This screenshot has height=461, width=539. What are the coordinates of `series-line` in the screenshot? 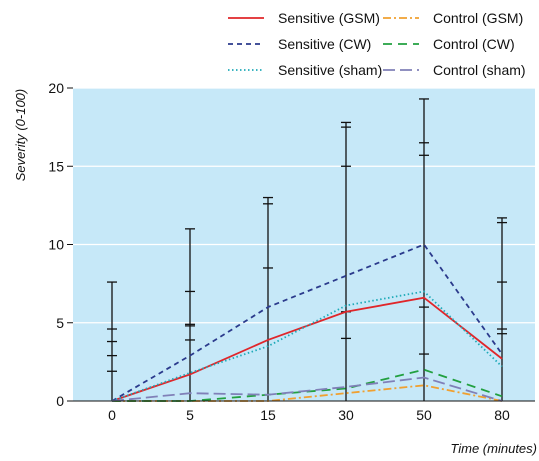 It's located at (307, 389).